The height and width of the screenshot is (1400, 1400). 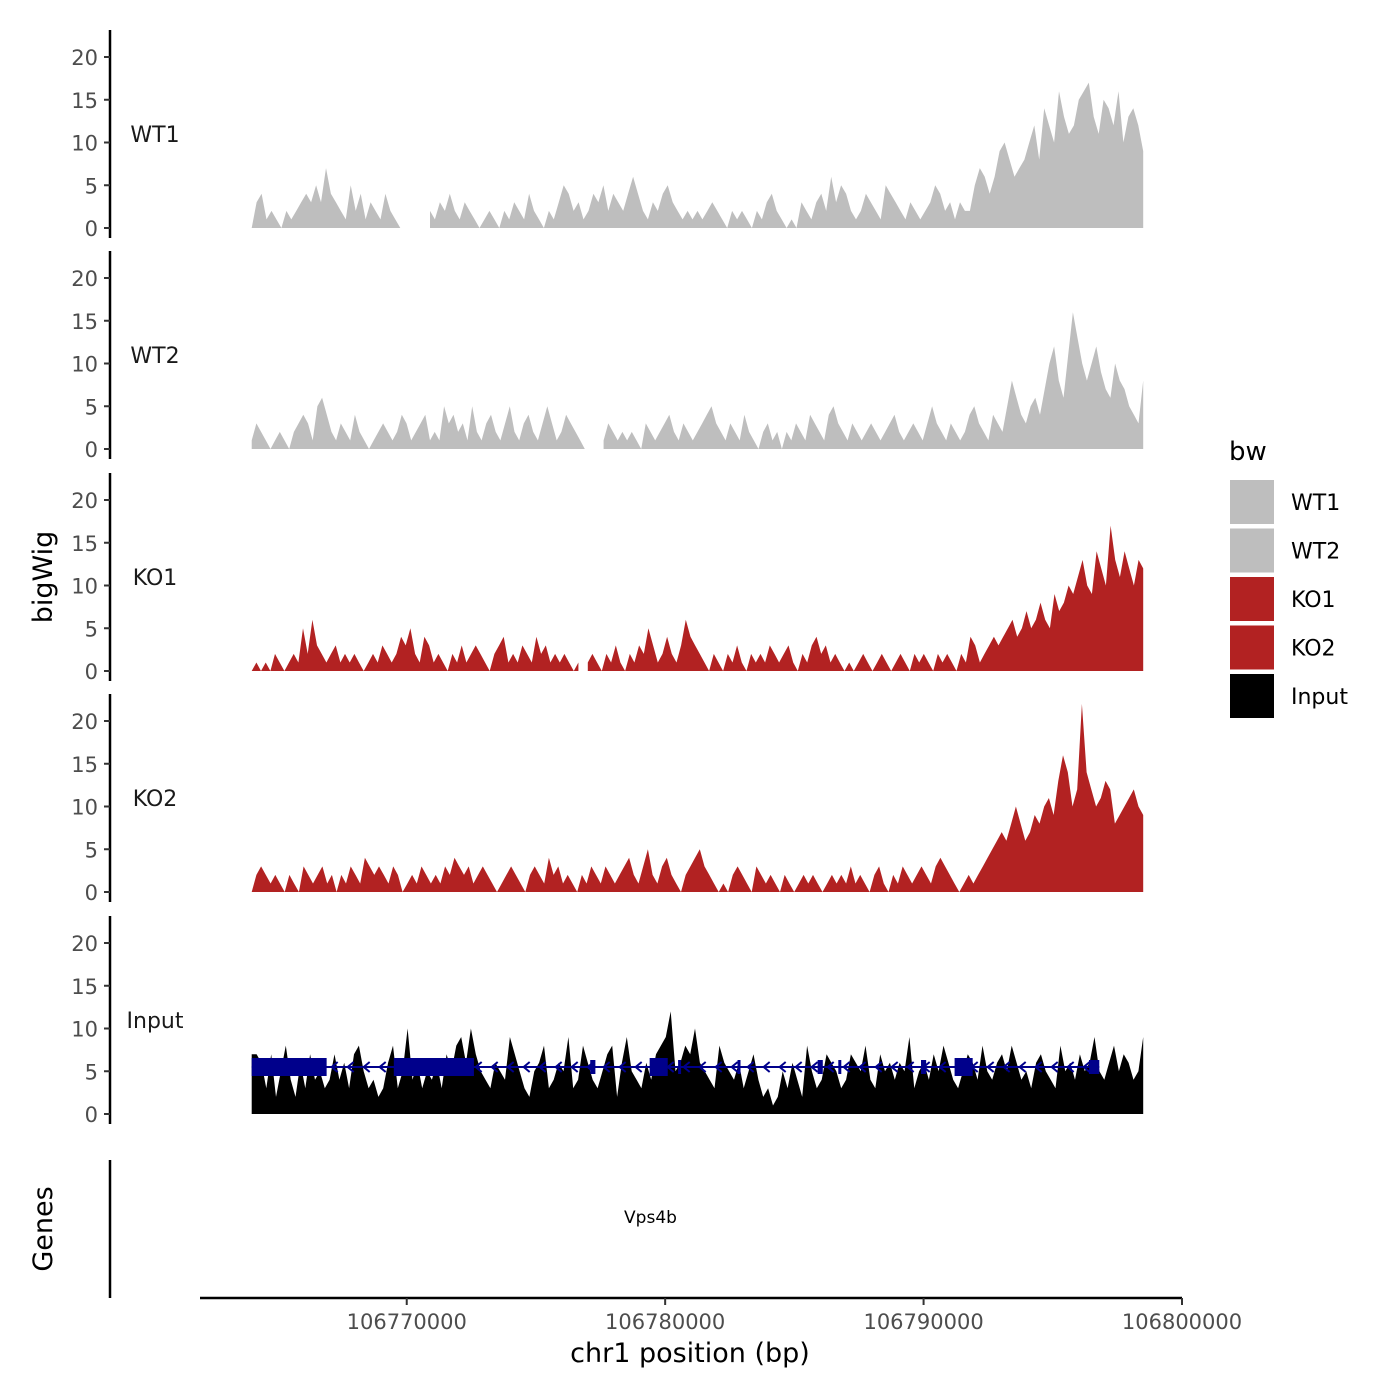 I want to click on track-ko2: 0 5 10 15 20 KO2, so click(x=607, y=799).